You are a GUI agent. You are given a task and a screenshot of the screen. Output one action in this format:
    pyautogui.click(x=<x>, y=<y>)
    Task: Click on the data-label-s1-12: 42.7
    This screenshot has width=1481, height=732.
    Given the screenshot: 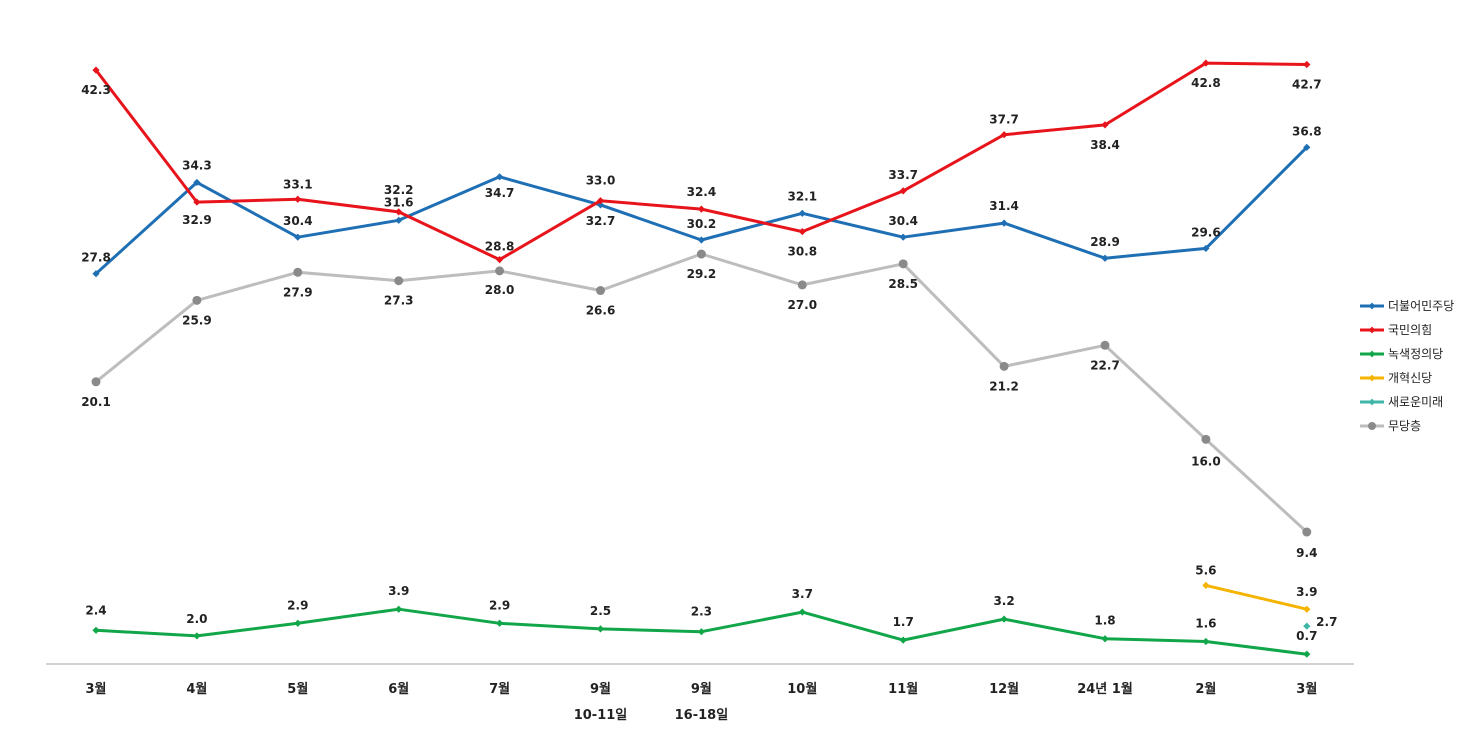 What is the action you would take?
    pyautogui.click(x=1307, y=84)
    